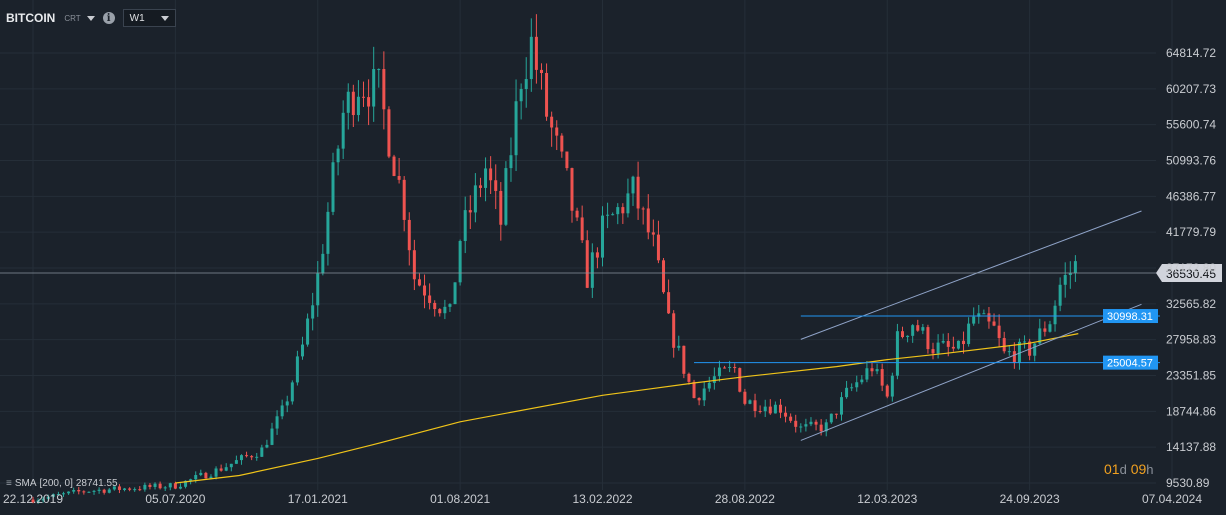 The width and height of the screenshot is (1226, 515). What do you see at coordinates (33, 499) in the screenshot?
I see `x-tick-label: 22.12.2019` at bounding box center [33, 499].